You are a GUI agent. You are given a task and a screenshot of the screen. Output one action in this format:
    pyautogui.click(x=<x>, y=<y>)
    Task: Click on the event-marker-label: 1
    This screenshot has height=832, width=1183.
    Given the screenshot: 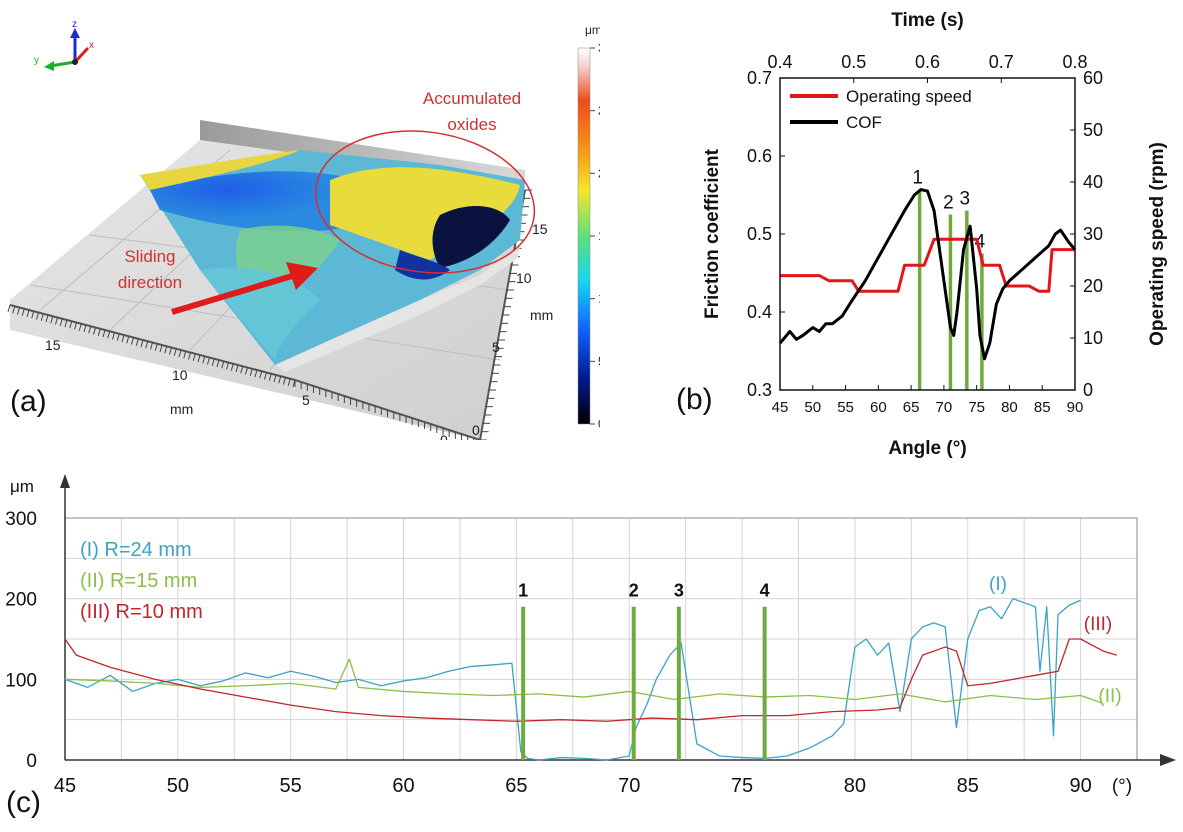 What is the action you would take?
    pyautogui.click(x=917, y=178)
    